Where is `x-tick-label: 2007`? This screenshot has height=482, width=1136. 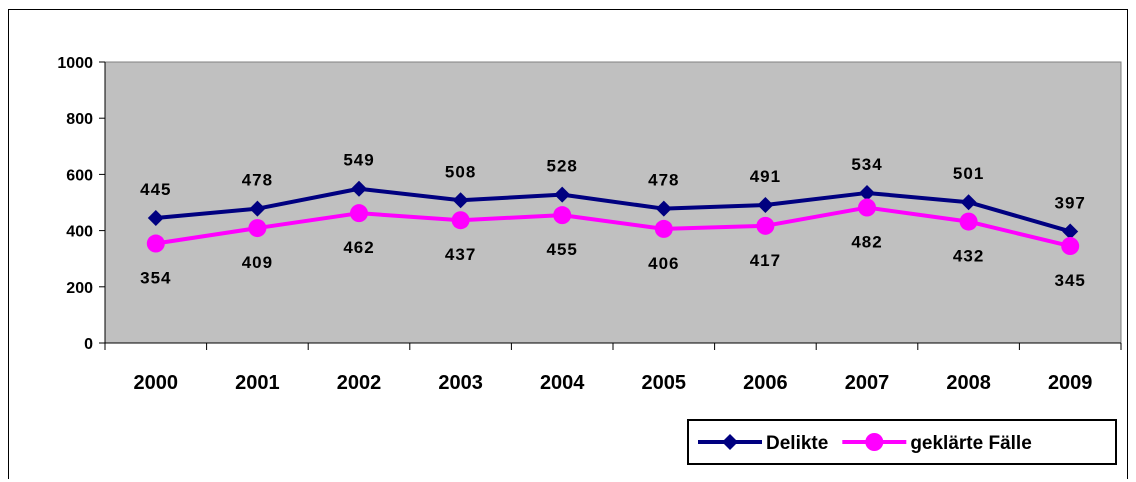
x-tick-label: 2007 is located at coordinates (867, 383).